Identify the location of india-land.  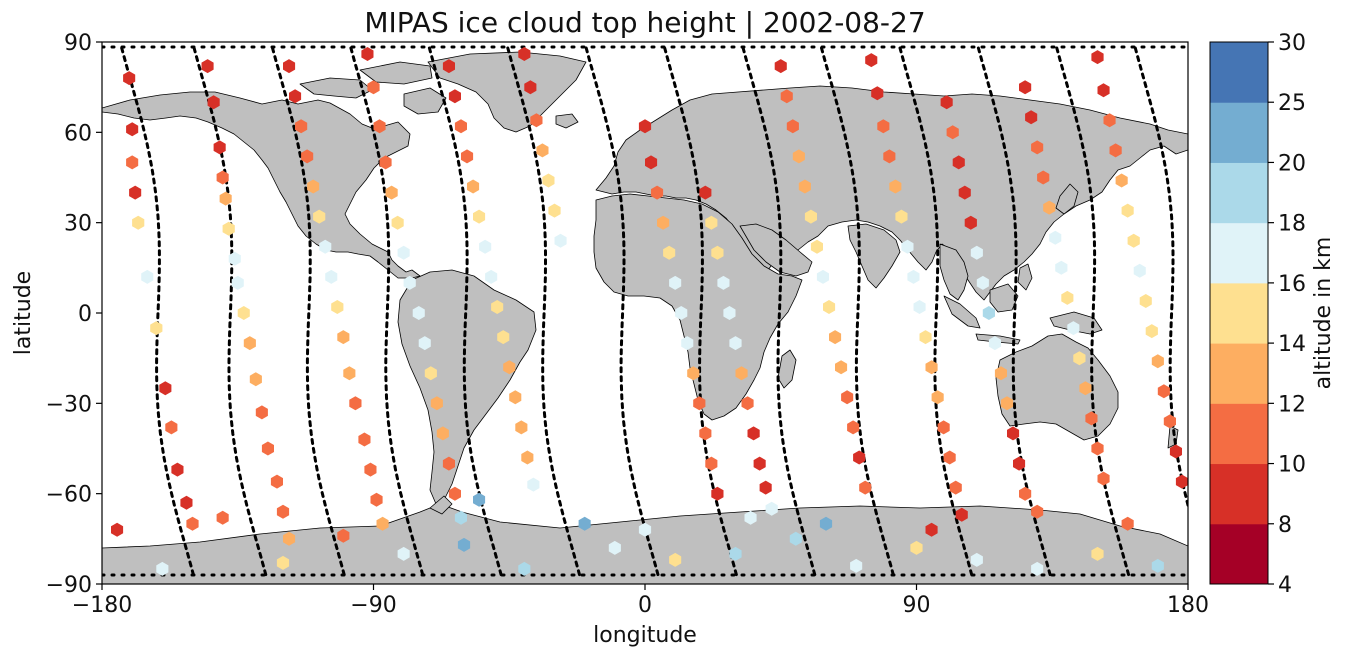
(874, 256).